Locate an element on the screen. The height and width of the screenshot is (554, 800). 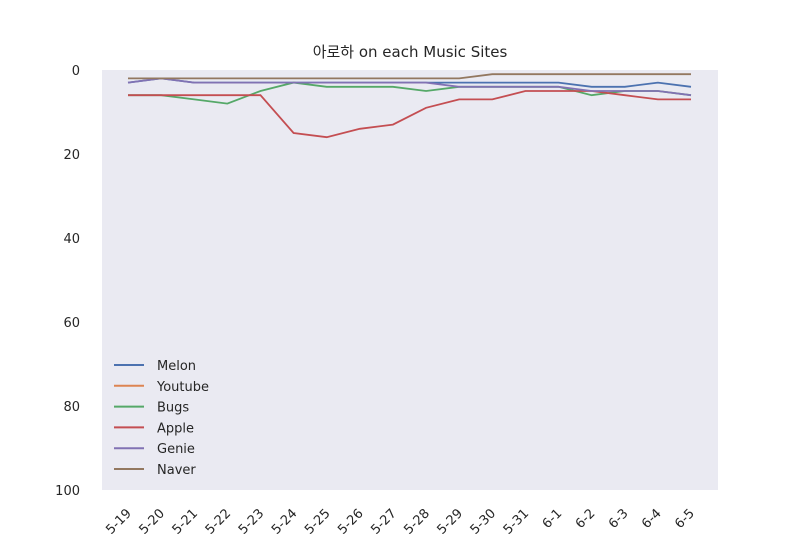
chart-title: 아로하 on each Music Sites is located at coordinates (410, 52).